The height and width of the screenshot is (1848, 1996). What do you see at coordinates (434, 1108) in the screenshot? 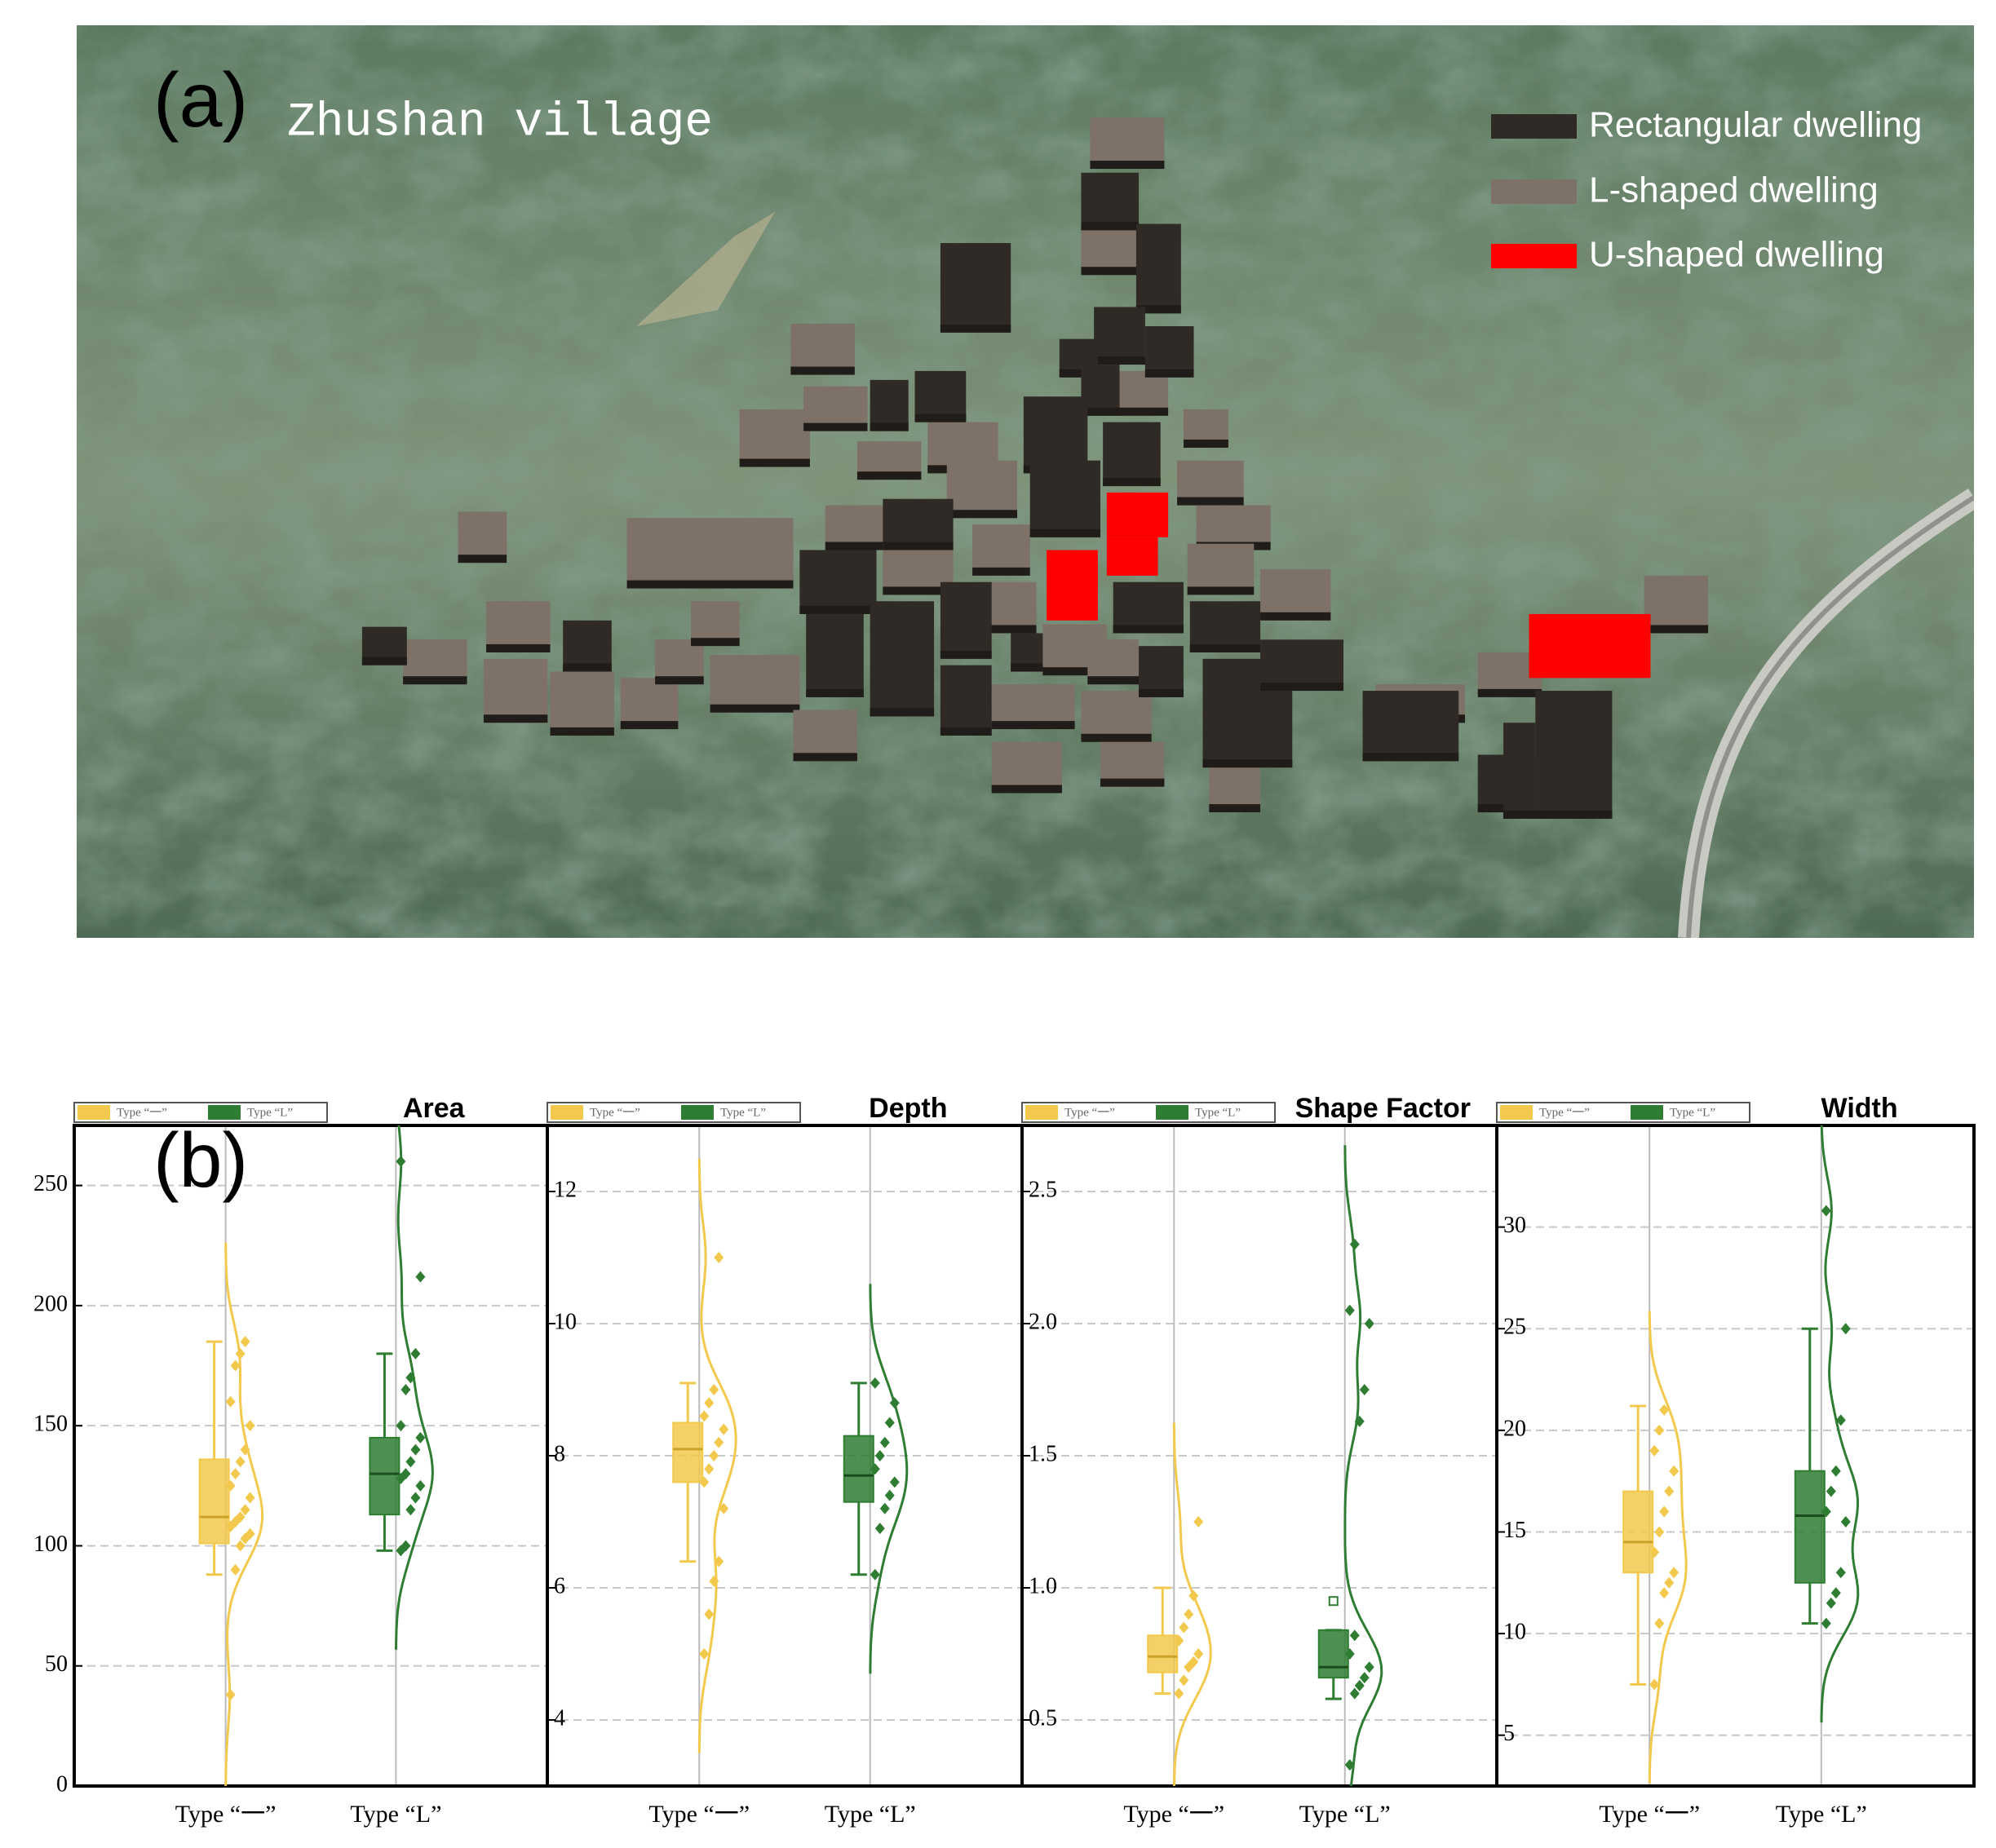
I see `chart-title: Area` at bounding box center [434, 1108].